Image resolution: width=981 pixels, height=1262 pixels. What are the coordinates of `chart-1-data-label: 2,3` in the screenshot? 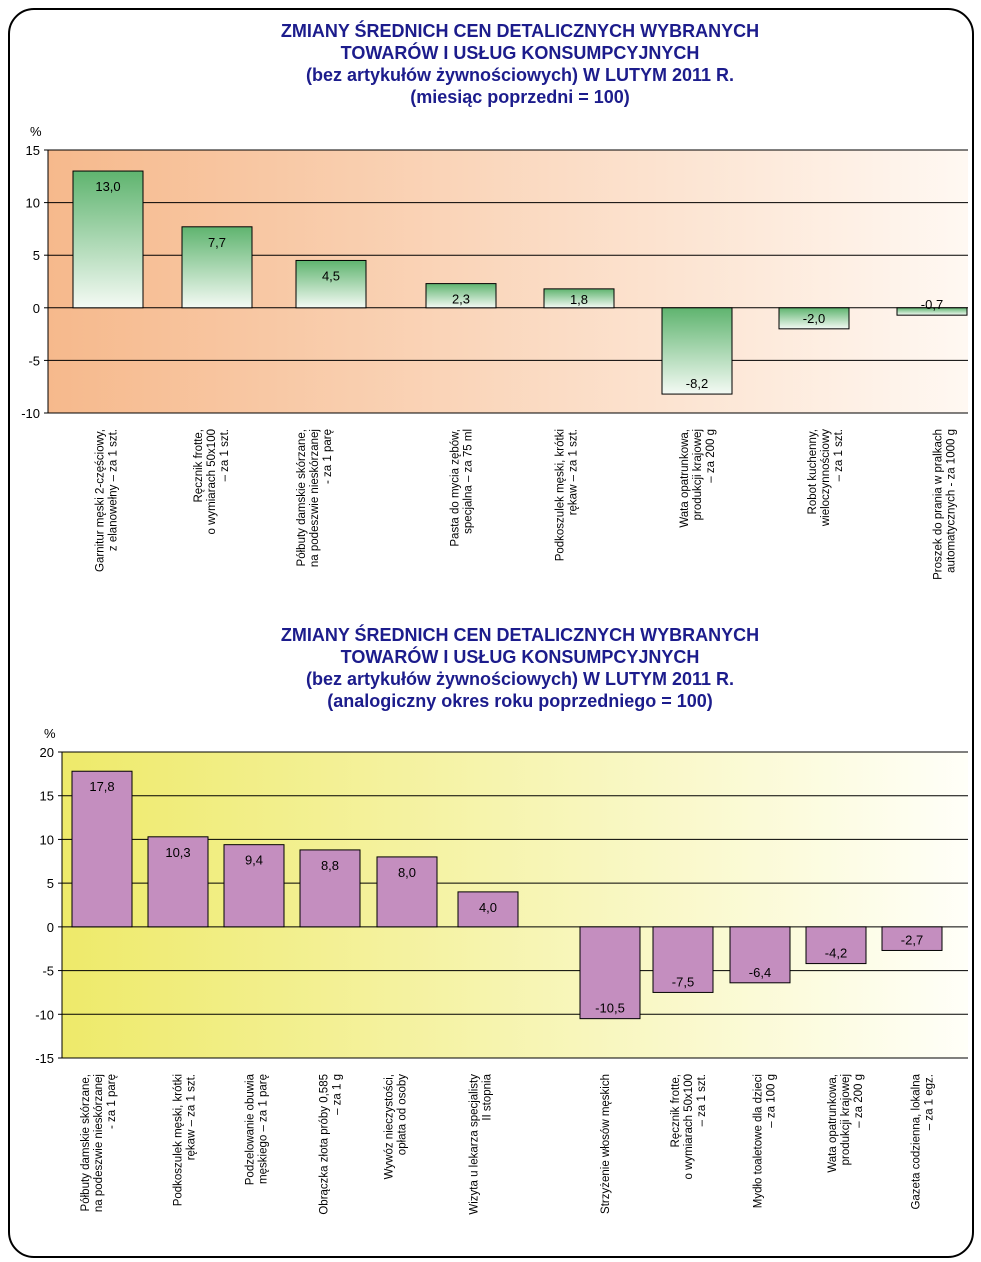 It's located at (461, 299).